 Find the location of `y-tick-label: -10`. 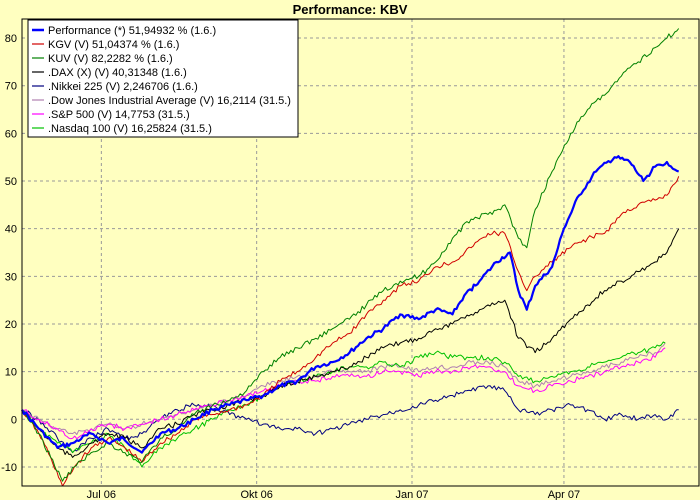

y-tick-label: -10 is located at coordinates (9, 468).